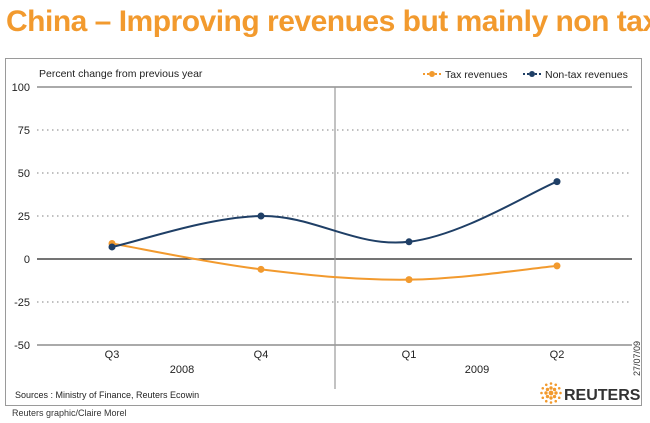  Describe the element at coordinates (476, 75) in the screenshot. I see `legend-tax-label: Tax revenues` at that location.